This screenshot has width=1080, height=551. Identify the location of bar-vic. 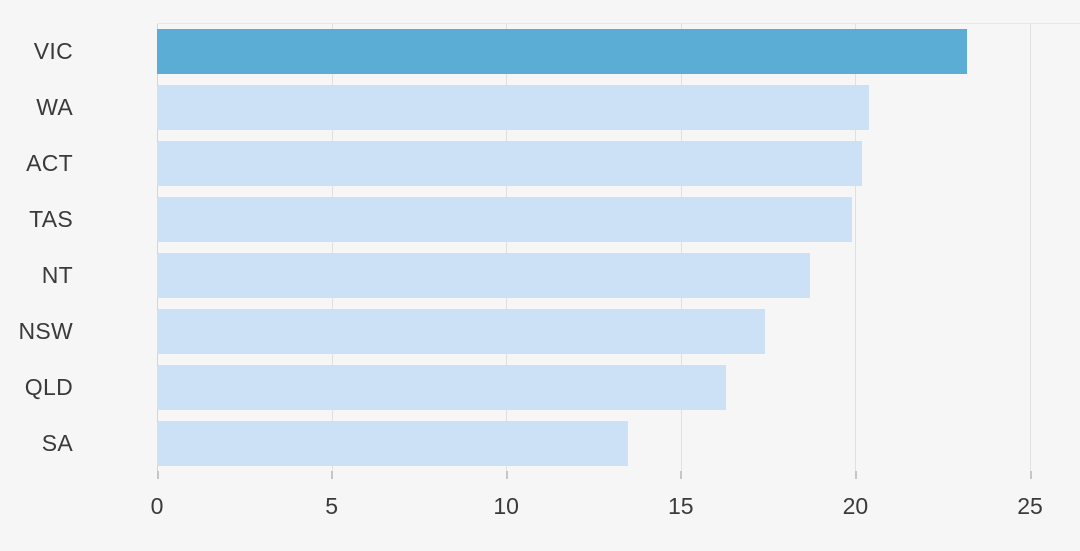
(562, 51).